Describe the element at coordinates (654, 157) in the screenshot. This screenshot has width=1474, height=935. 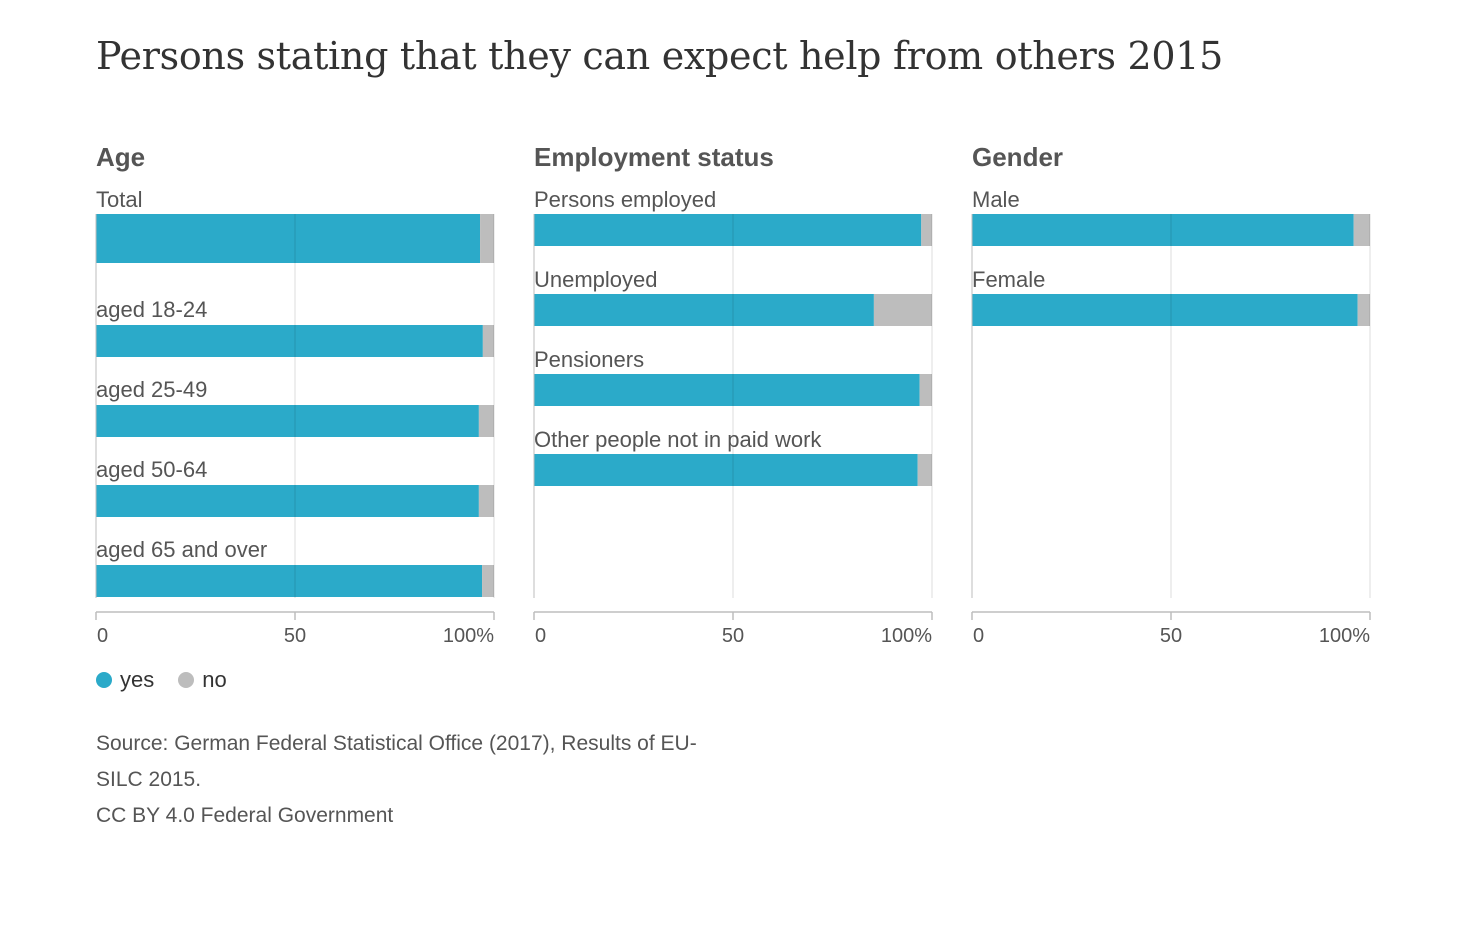
I see `panel-title: Employment status` at that location.